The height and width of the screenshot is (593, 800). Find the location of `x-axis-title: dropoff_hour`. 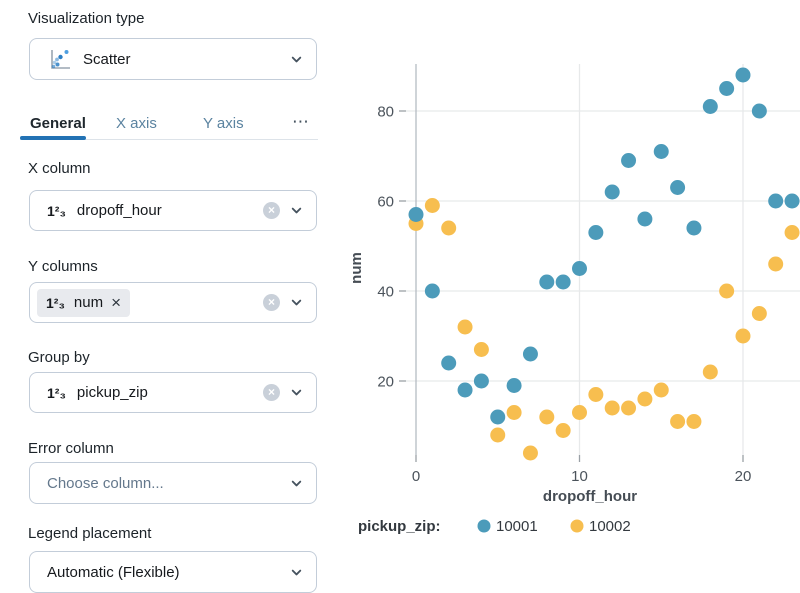

x-axis-title: dropoff_hour is located at coordinates (590, 496).